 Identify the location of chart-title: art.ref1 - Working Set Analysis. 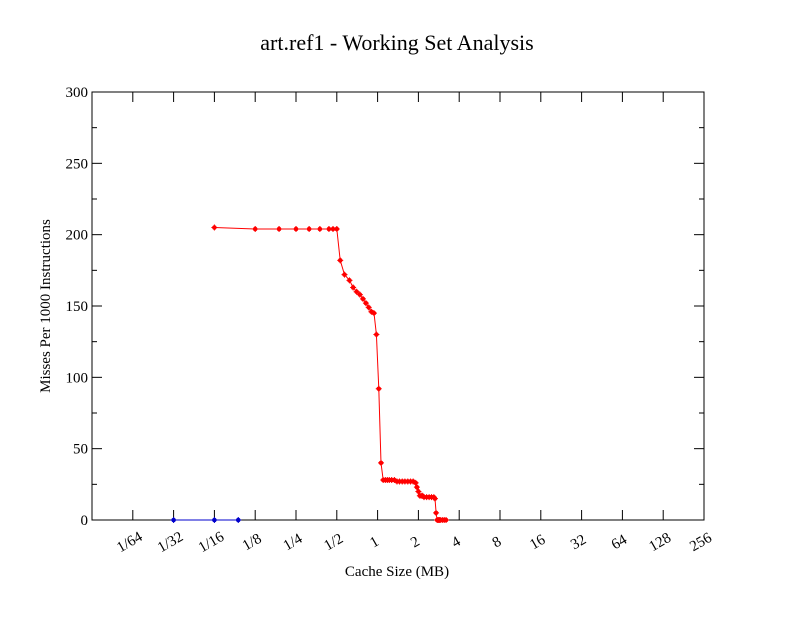
(396, 42).